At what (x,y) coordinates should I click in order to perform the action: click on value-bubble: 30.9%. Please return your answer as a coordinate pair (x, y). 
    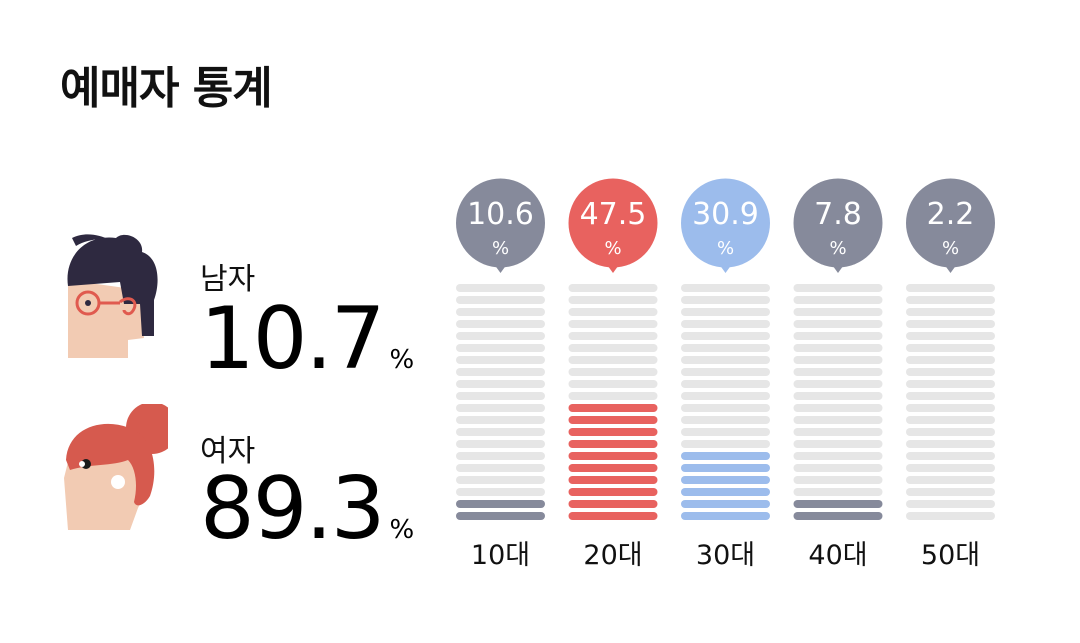
    Looking at the image, I should click on (725, 225).